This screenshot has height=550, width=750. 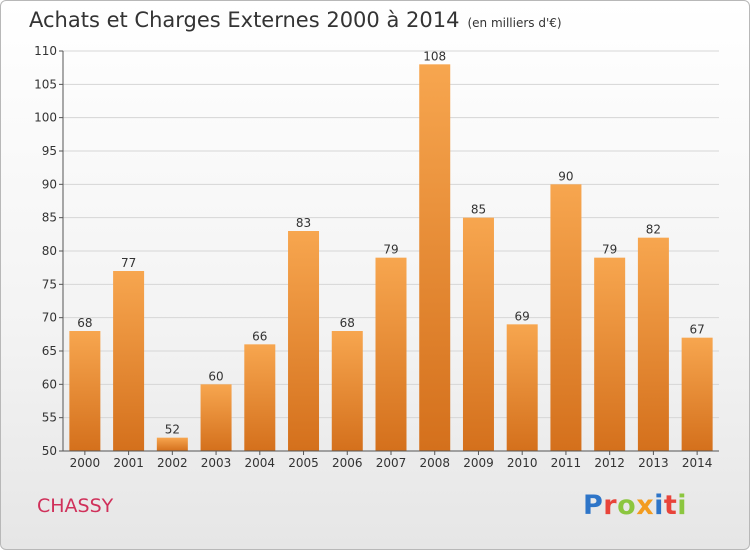 What do you see at coordinates (260, 463) in the screenshot?
I see `x-tick-label: 2004` at bounding box center [260, 463].